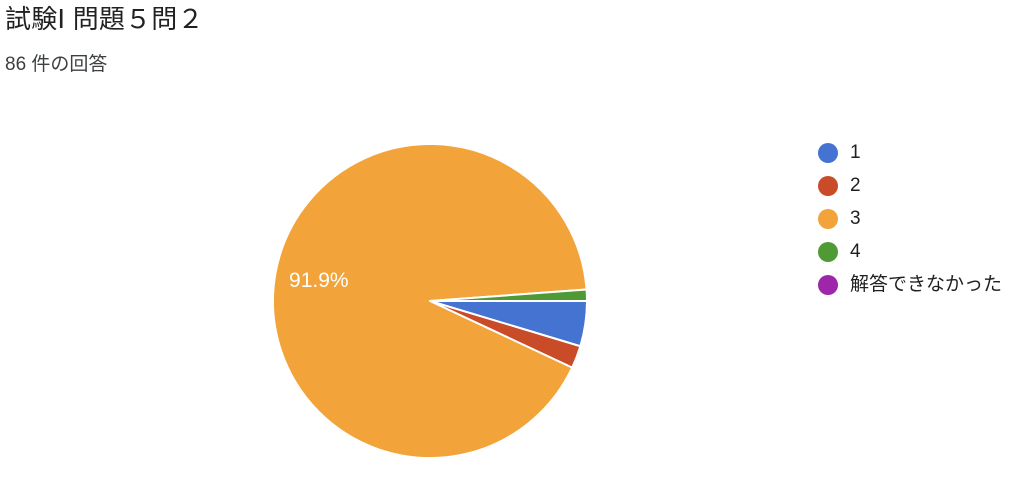  I want to click on response-count: 86 件の回答, so click(56, 64).